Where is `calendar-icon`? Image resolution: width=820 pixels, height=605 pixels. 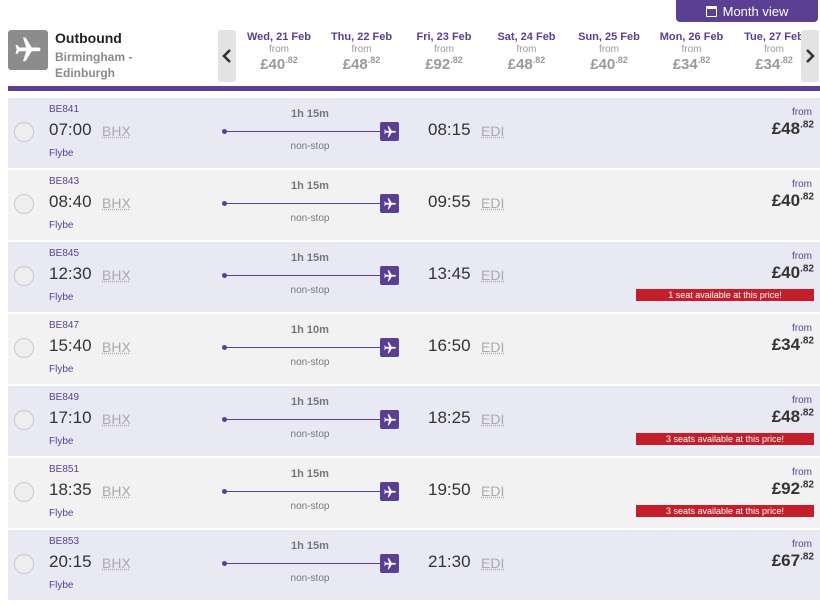 calendar-icon is located at coordinates (711, 11).